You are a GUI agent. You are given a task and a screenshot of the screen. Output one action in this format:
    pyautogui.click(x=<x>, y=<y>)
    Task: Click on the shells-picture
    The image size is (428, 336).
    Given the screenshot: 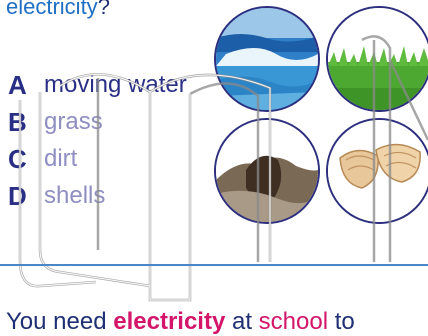 What is the action you would take?
    pyautogui.click(x=377, y=171)
    